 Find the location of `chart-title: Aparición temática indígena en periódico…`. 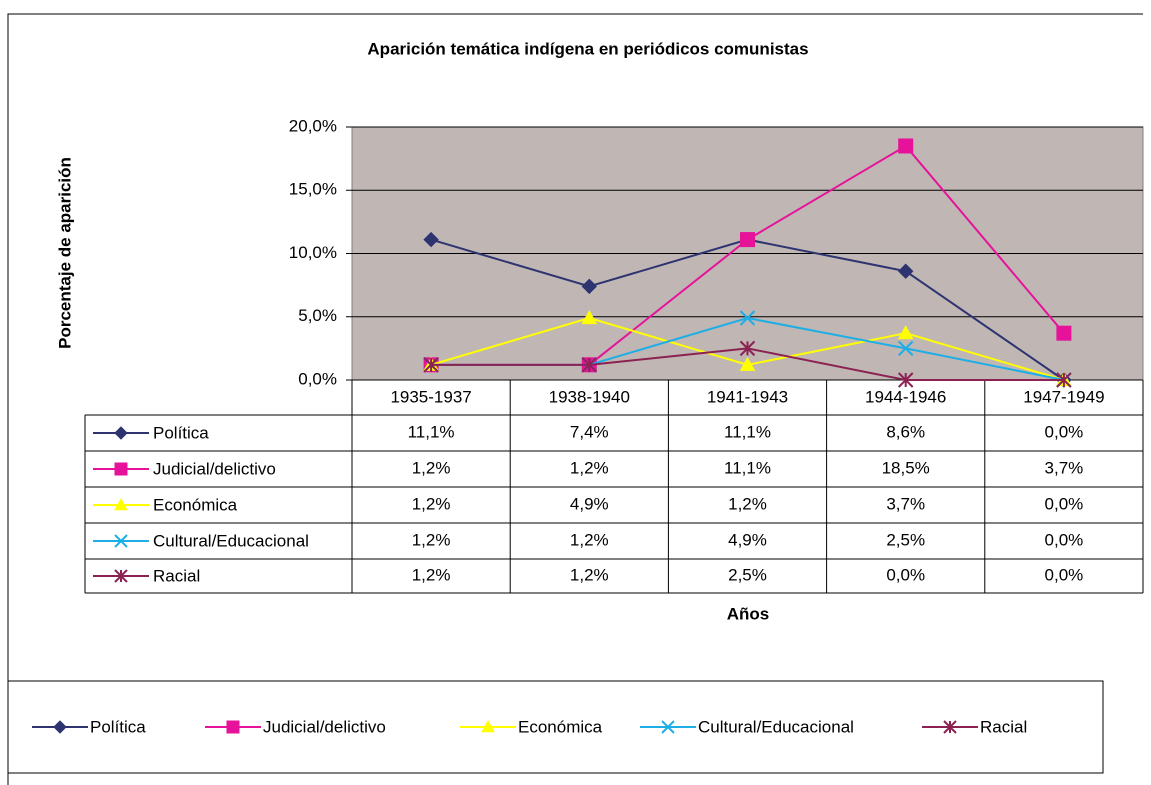

chart-title: Aparición temática indígena en periódico… is located at coordinates (587, 48).